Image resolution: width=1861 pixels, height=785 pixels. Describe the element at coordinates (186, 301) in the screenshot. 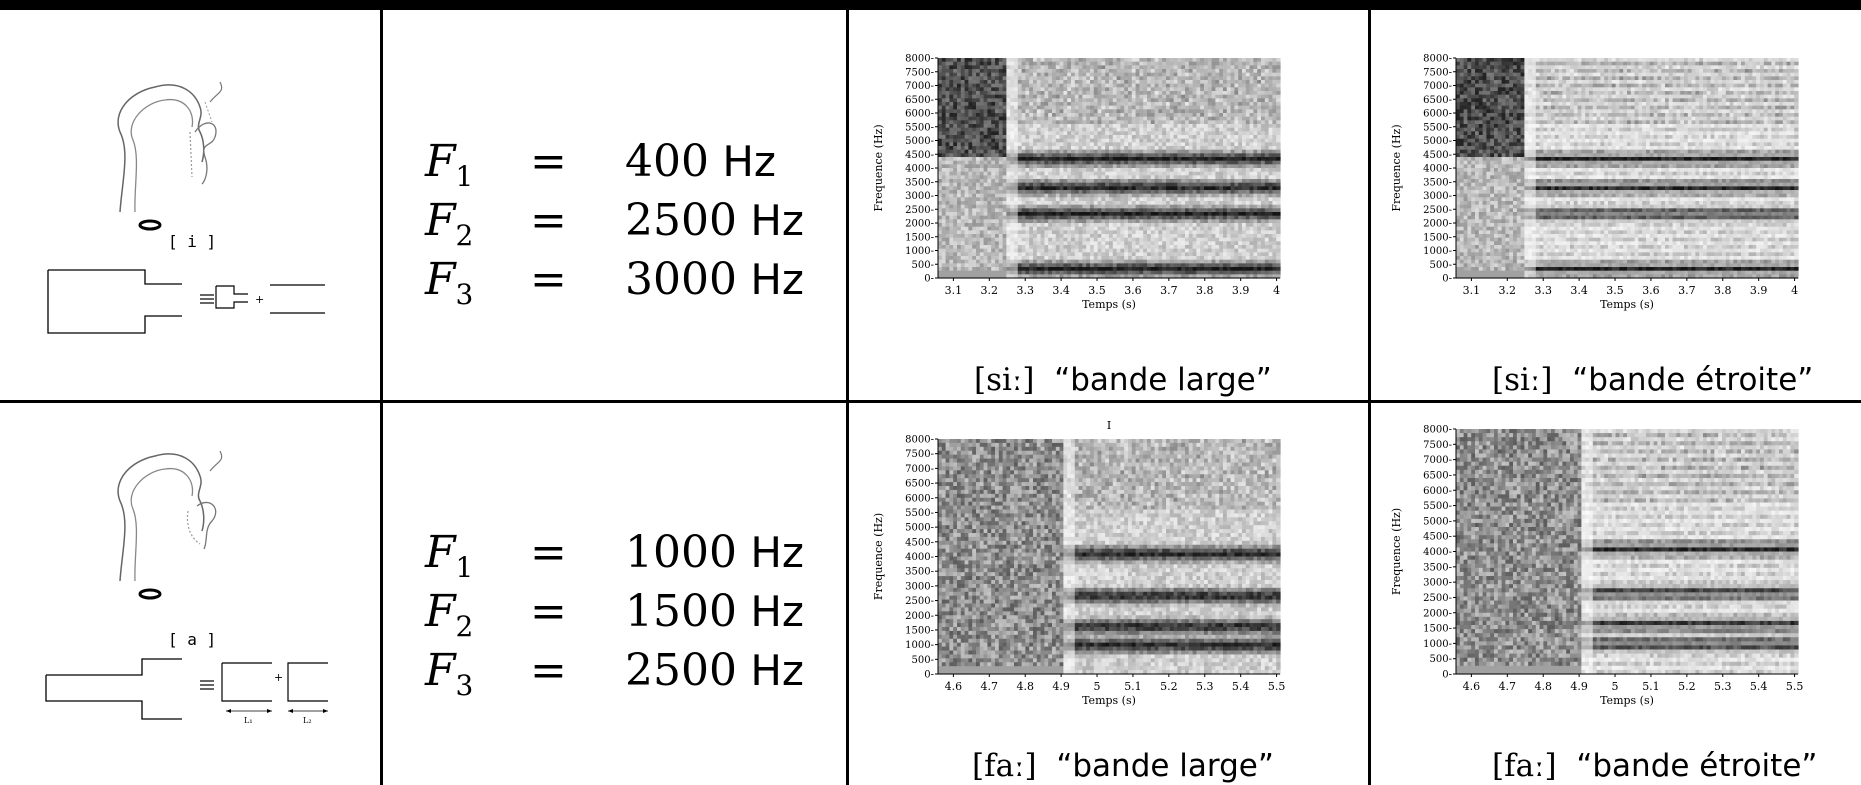

I see `tube-model-diagram: +` at that location.